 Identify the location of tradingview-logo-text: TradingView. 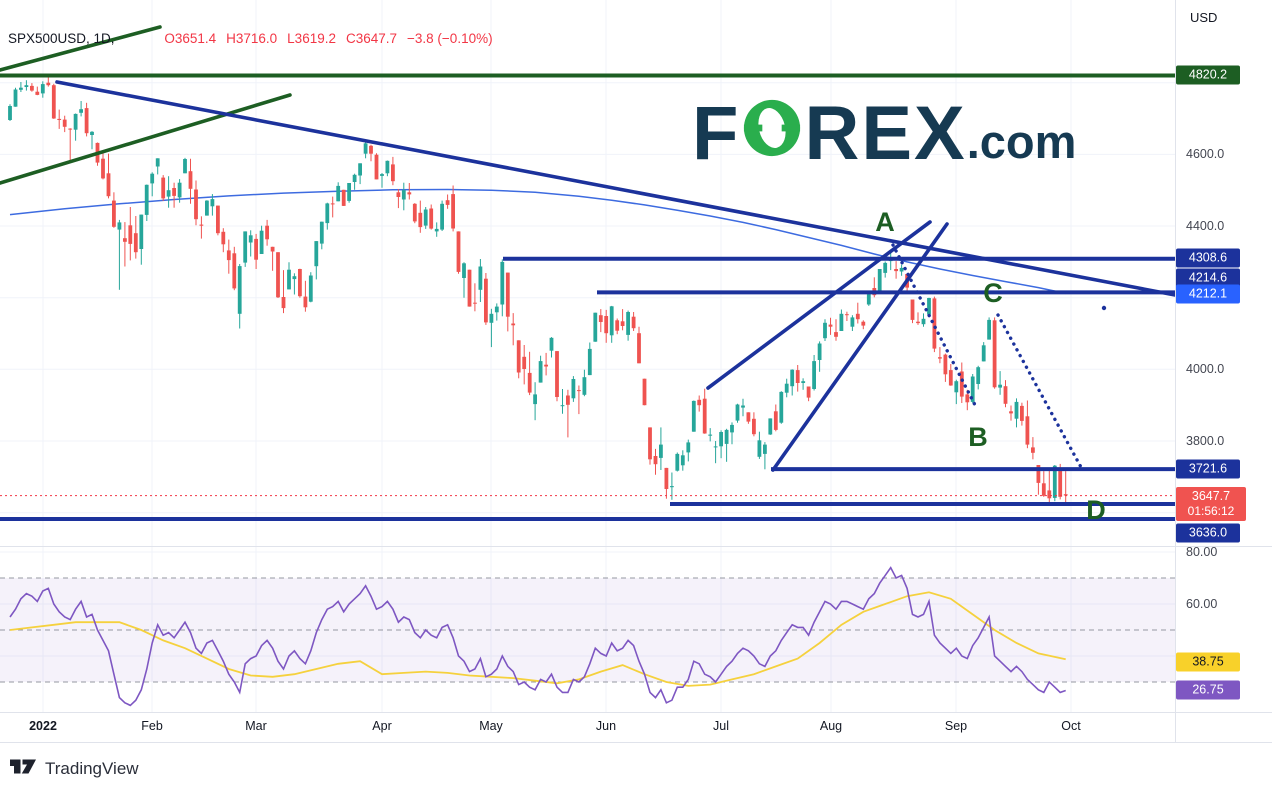
(92, 768).